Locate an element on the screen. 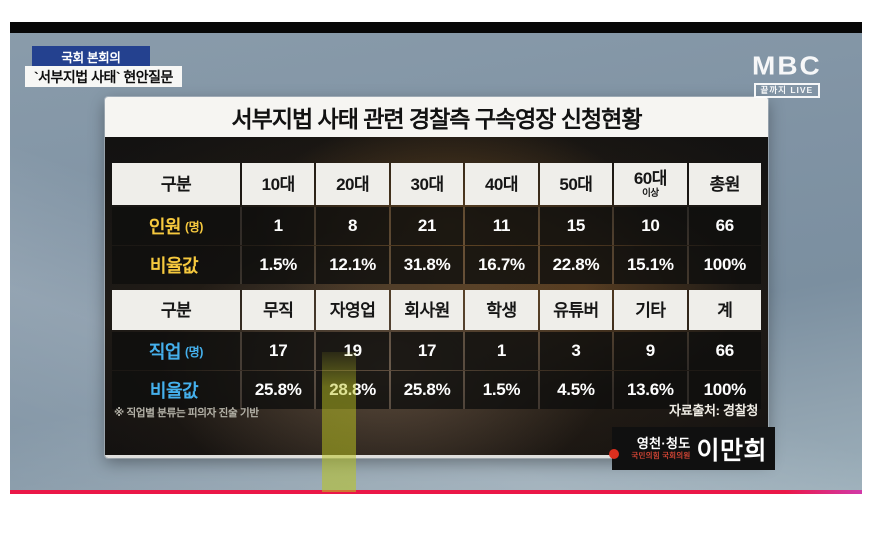  value-cell: 15 is located at coordinates (576, 226).